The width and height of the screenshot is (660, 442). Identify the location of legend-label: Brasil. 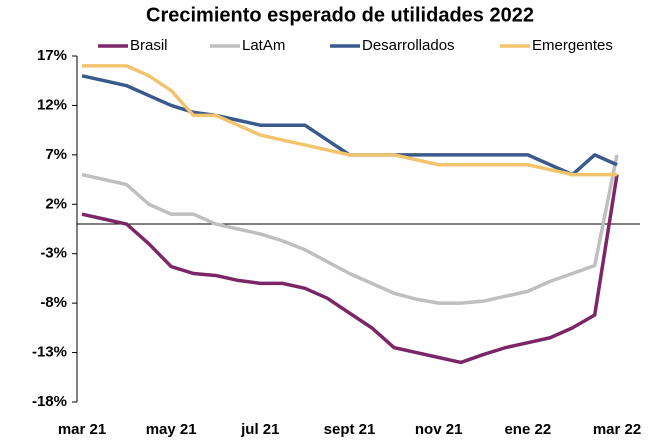
(149, 45).